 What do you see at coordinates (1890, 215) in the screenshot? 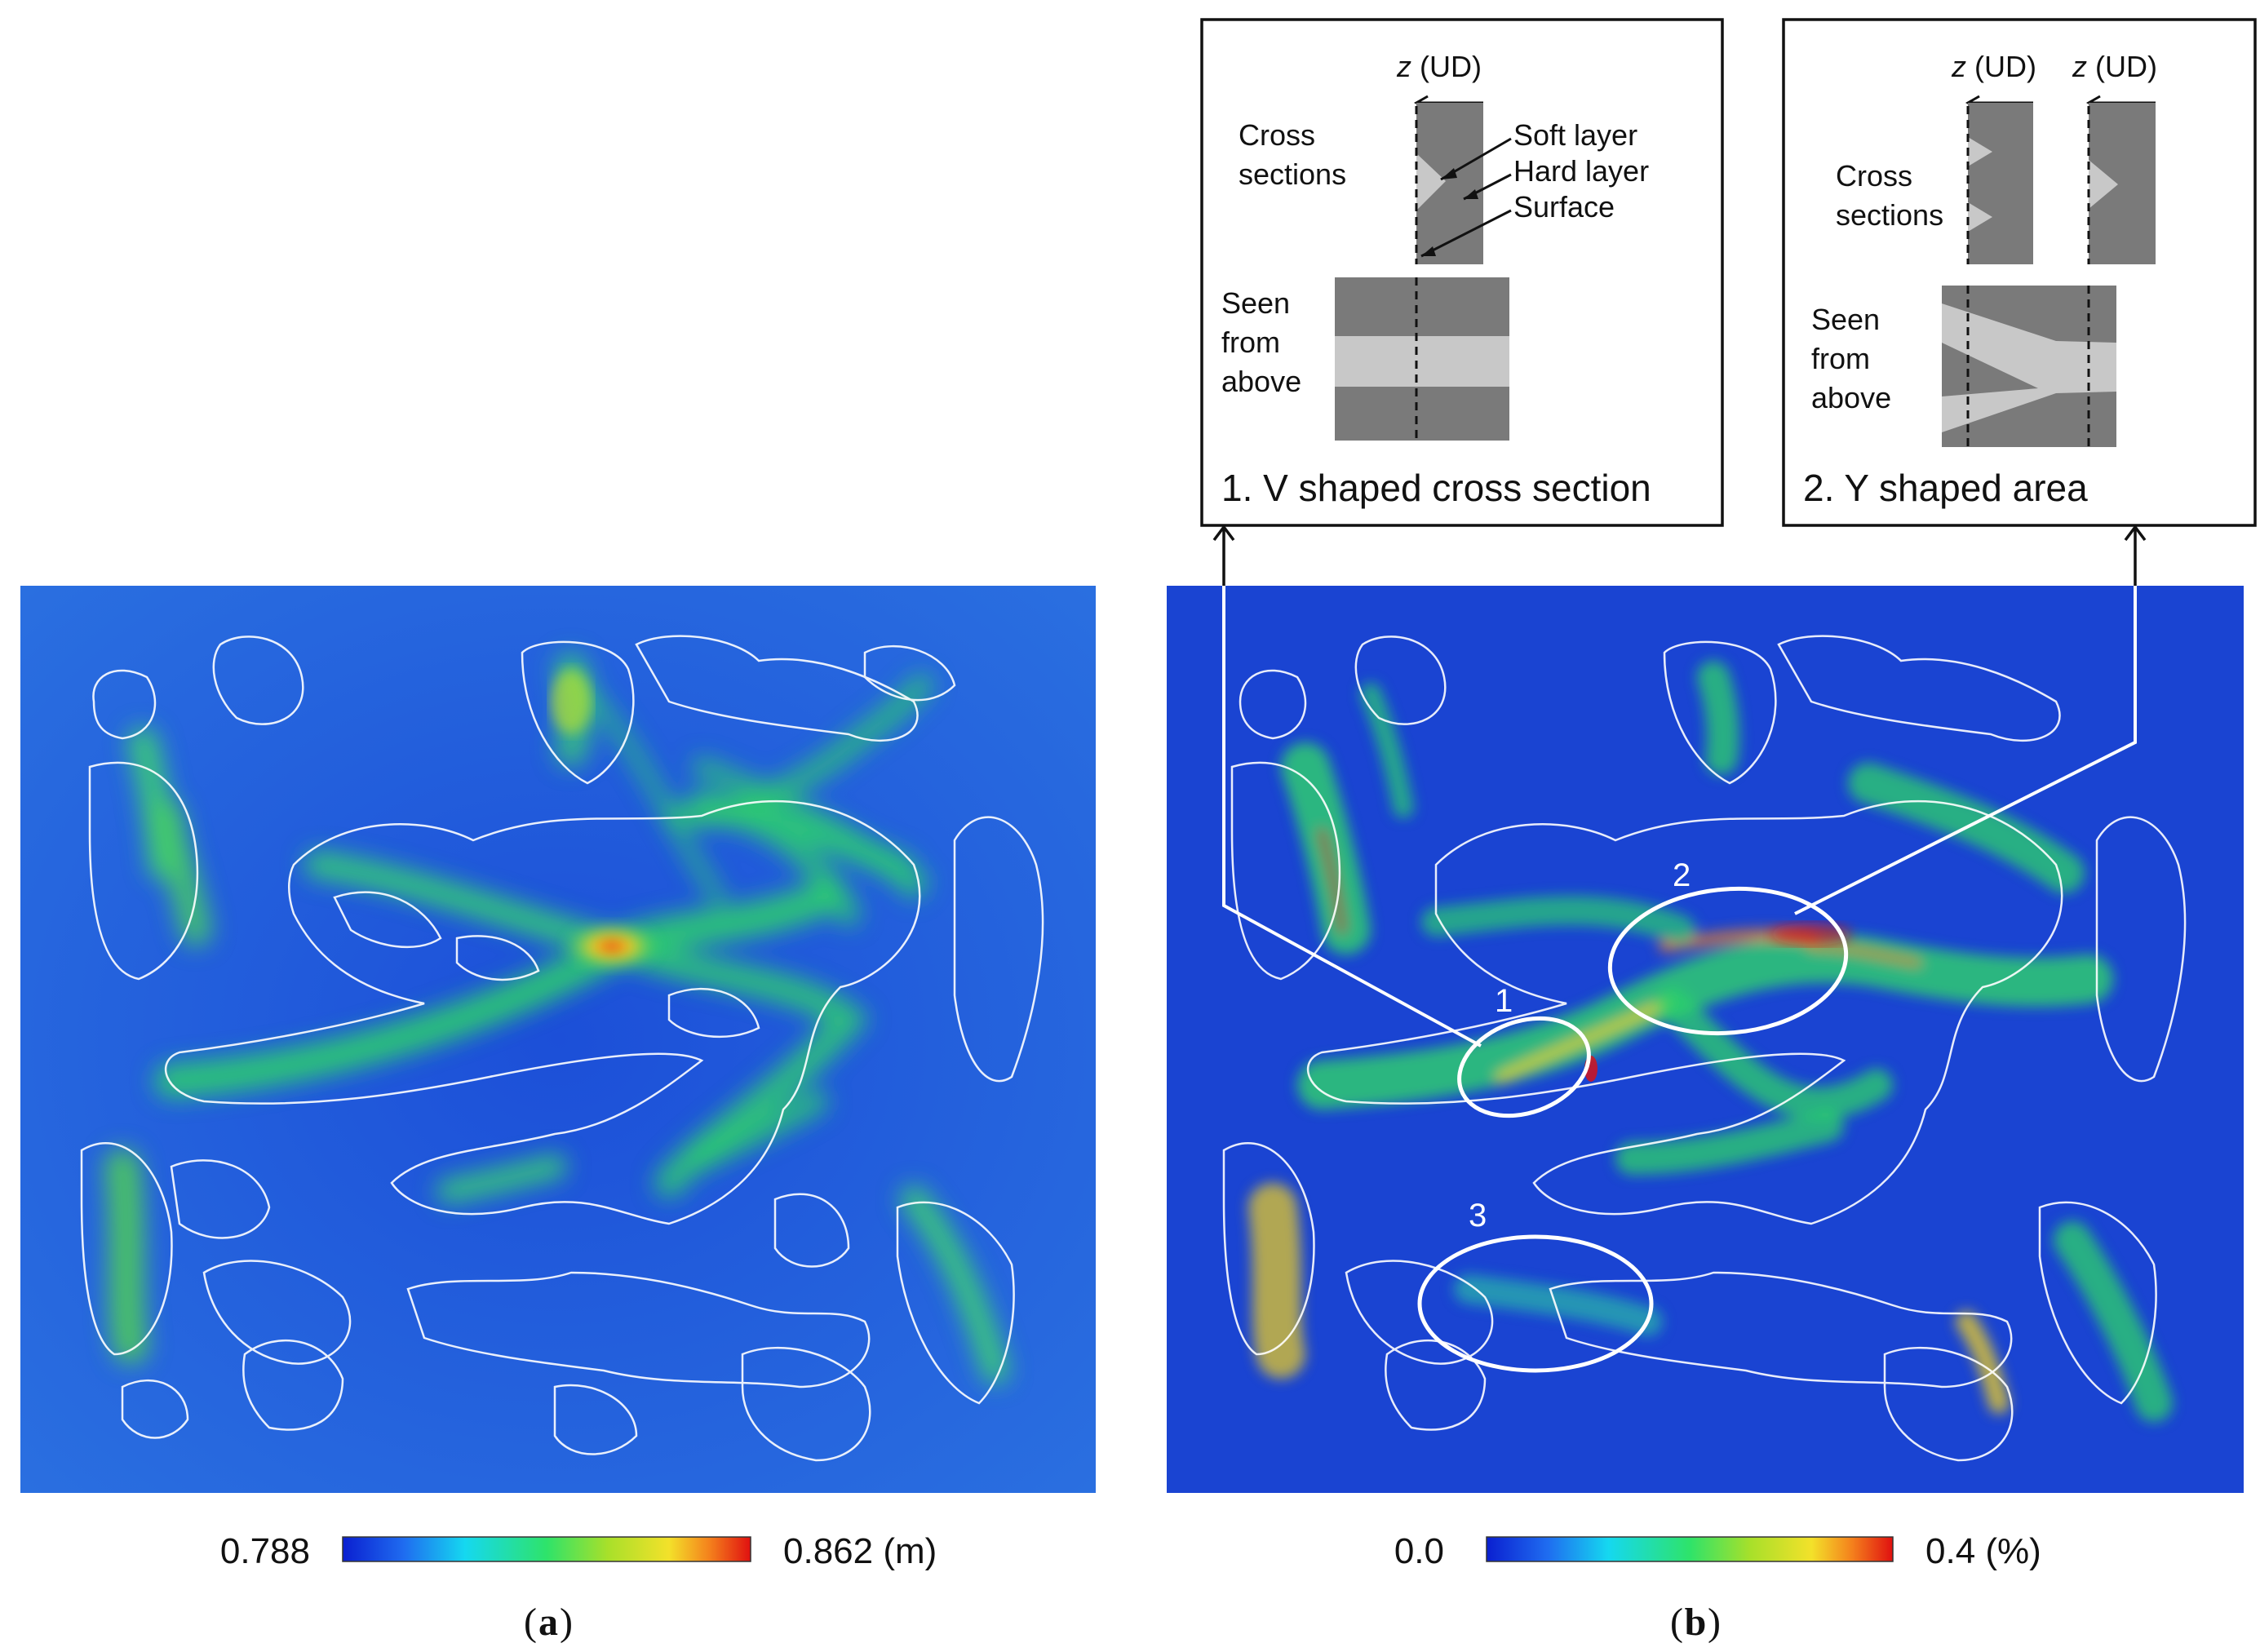
I see `inset-y-cross-sections-label-2: sections` at bounding box center [1890, 215].